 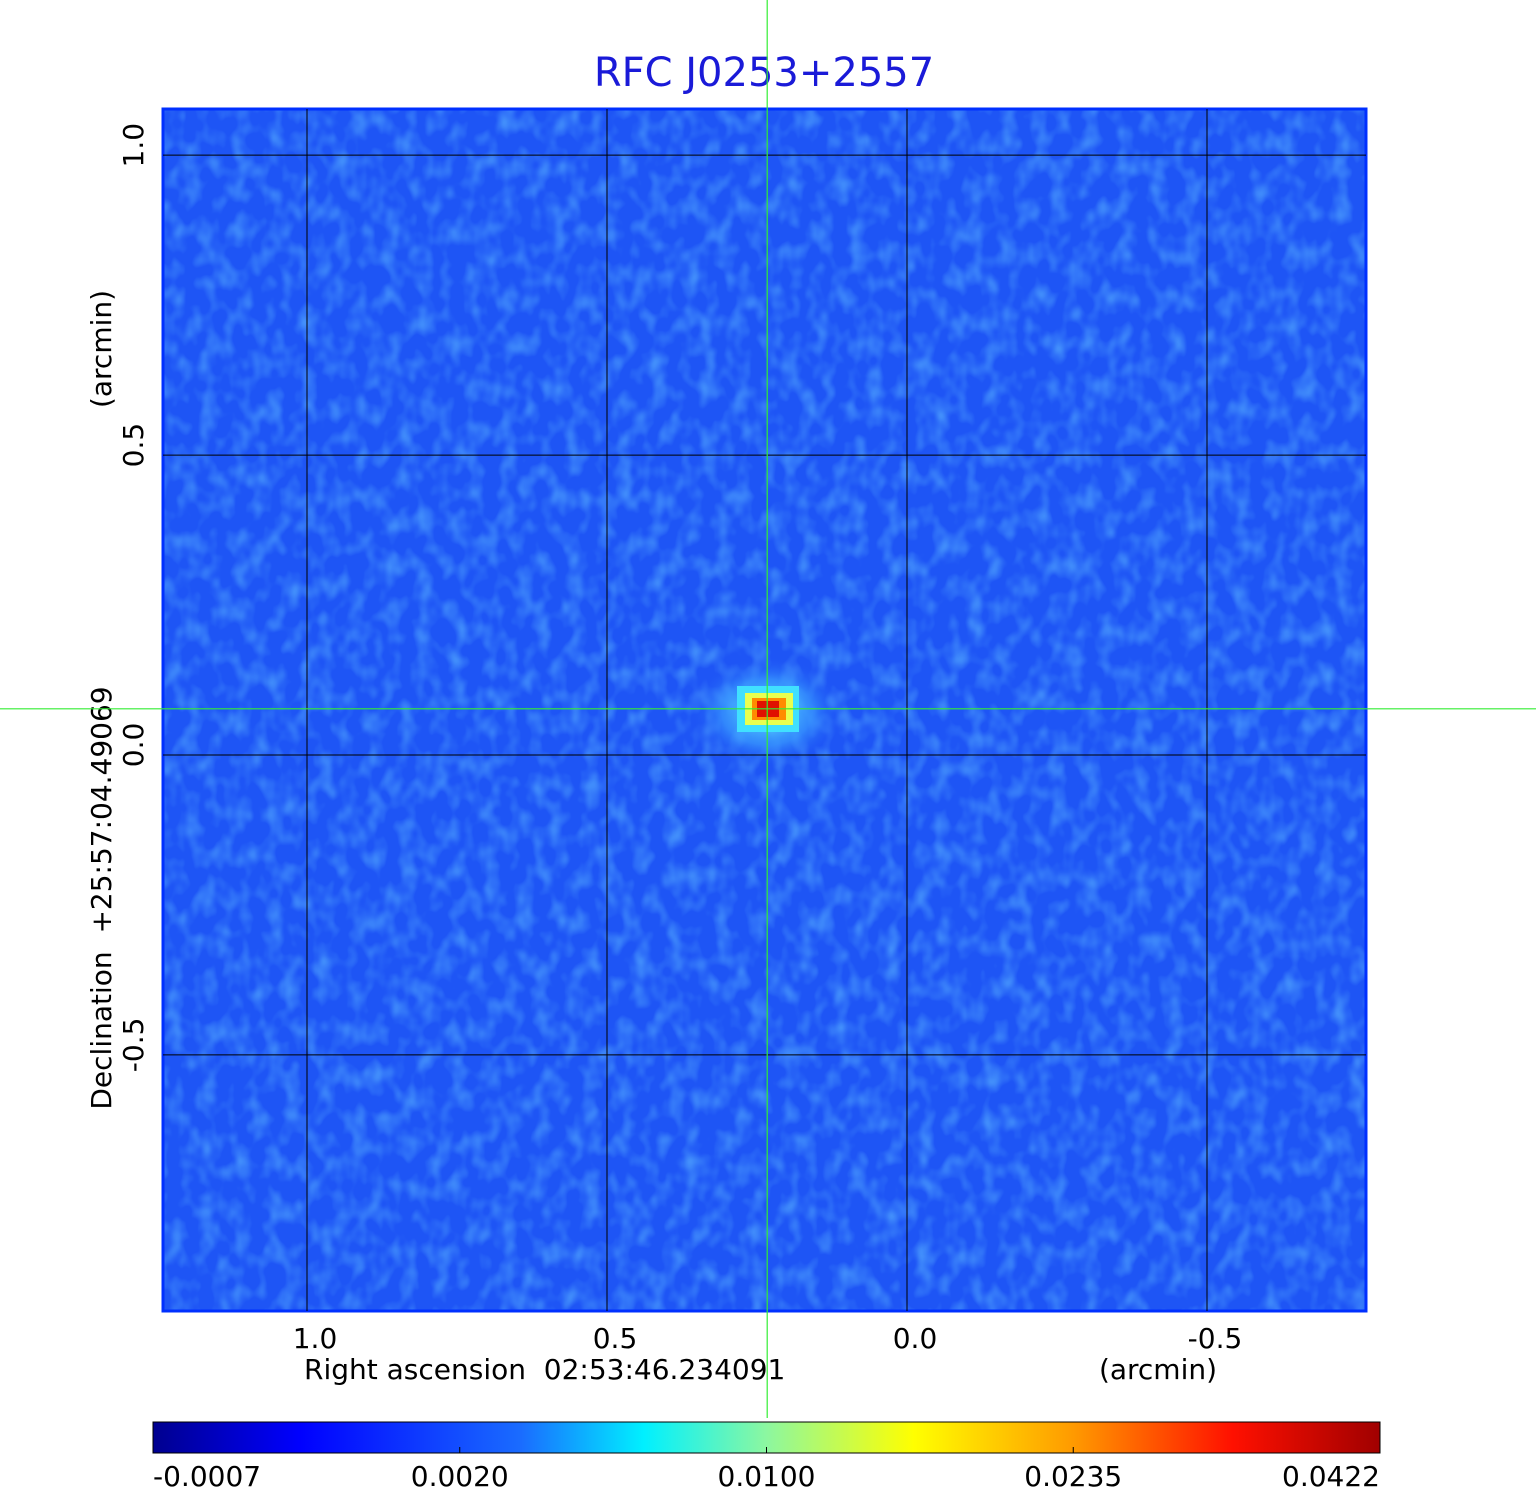 I want to click on x-tick-label: 0.5, so click(x=615, y=1338).